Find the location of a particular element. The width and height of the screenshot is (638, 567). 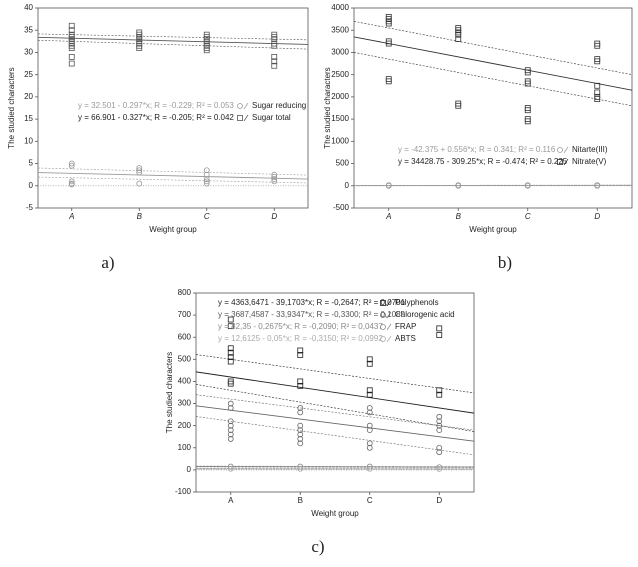

panel-label: c) is located at coordinates (317, 546).